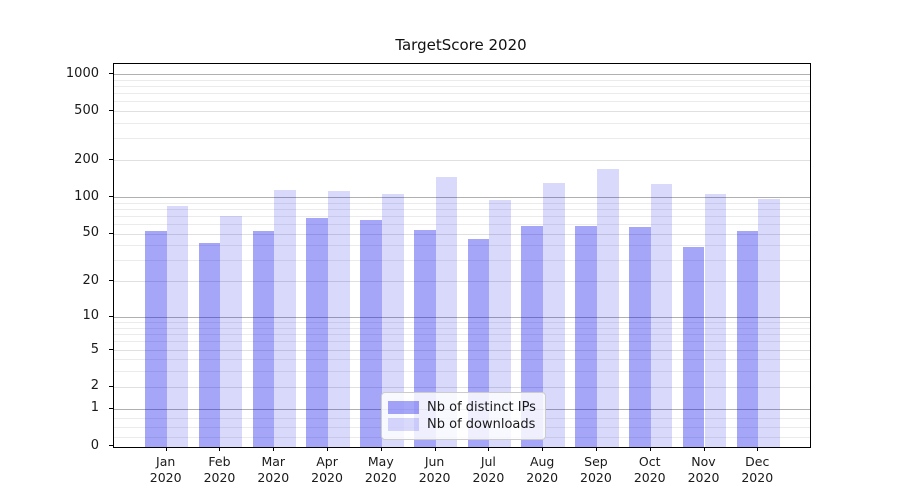 Image resolution: width=900 pixels, height=500 pixels. What do you see at coordinates (757, 469) in the screenshot?
I see `x-tick-label-dec: Dec 2020` at bounding box center [757, 469].